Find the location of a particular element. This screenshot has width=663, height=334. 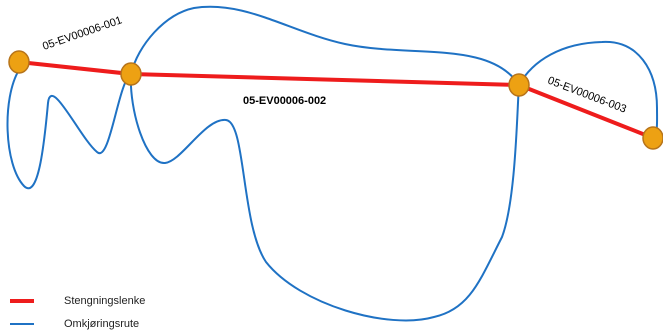

legend-closure-label: Stengningslenke is located at coordinates (104, 301).